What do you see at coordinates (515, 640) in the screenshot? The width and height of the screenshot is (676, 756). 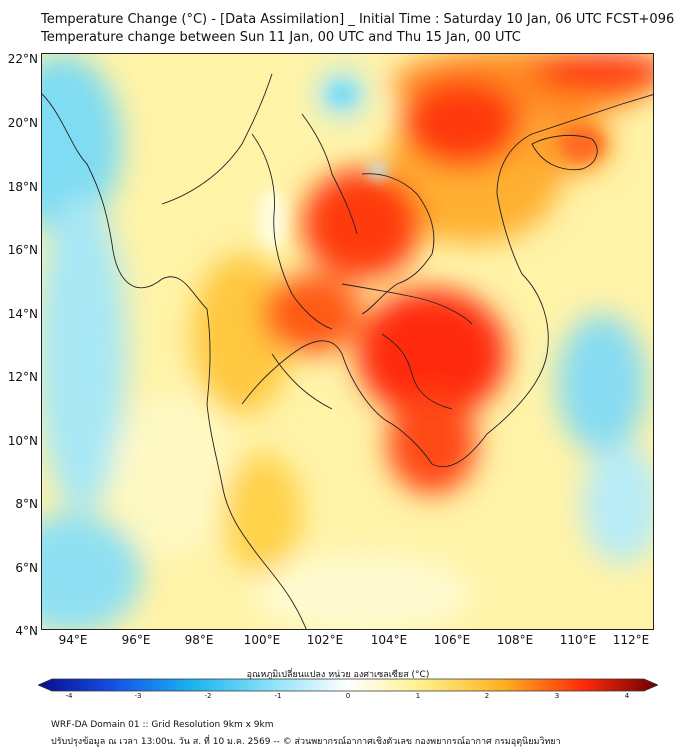 I see `lon-label: 108°E` at bounding box center [515, 640].